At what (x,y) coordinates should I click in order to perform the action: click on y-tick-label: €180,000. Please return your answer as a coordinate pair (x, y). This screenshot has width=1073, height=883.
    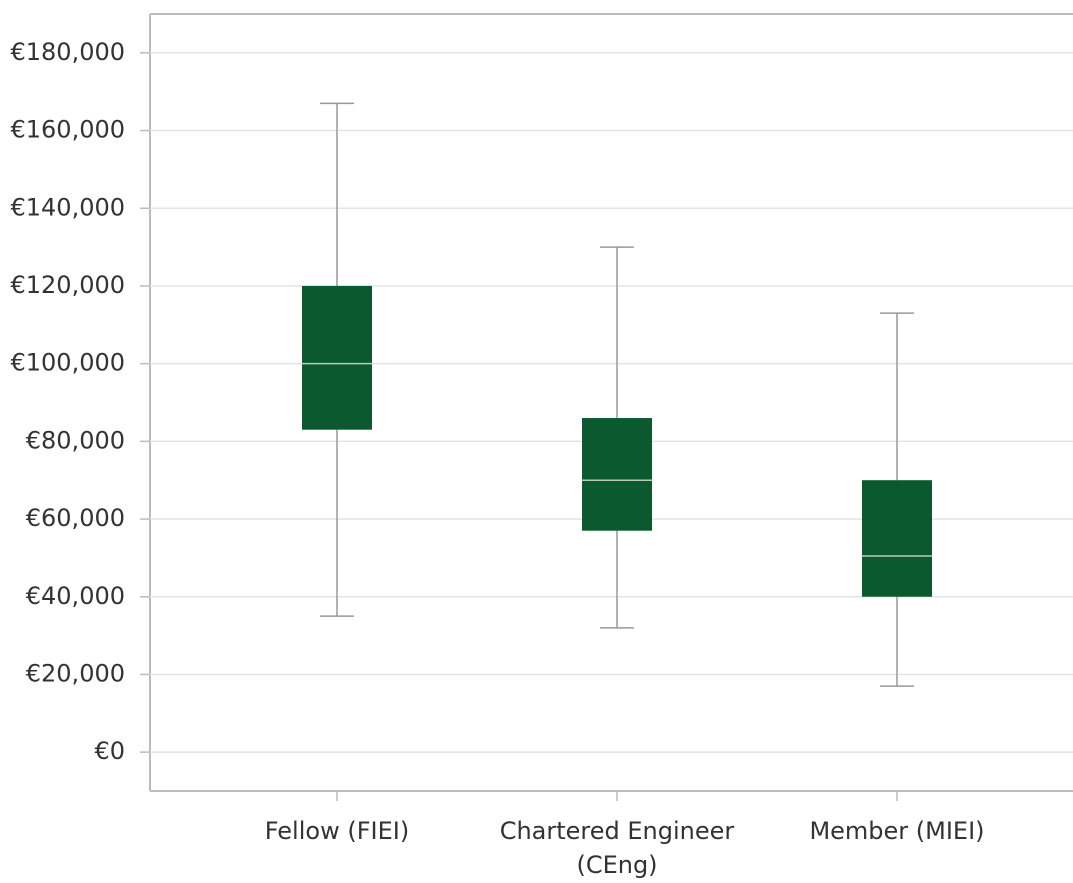
    Looking at the image, I should click on (67, 52).